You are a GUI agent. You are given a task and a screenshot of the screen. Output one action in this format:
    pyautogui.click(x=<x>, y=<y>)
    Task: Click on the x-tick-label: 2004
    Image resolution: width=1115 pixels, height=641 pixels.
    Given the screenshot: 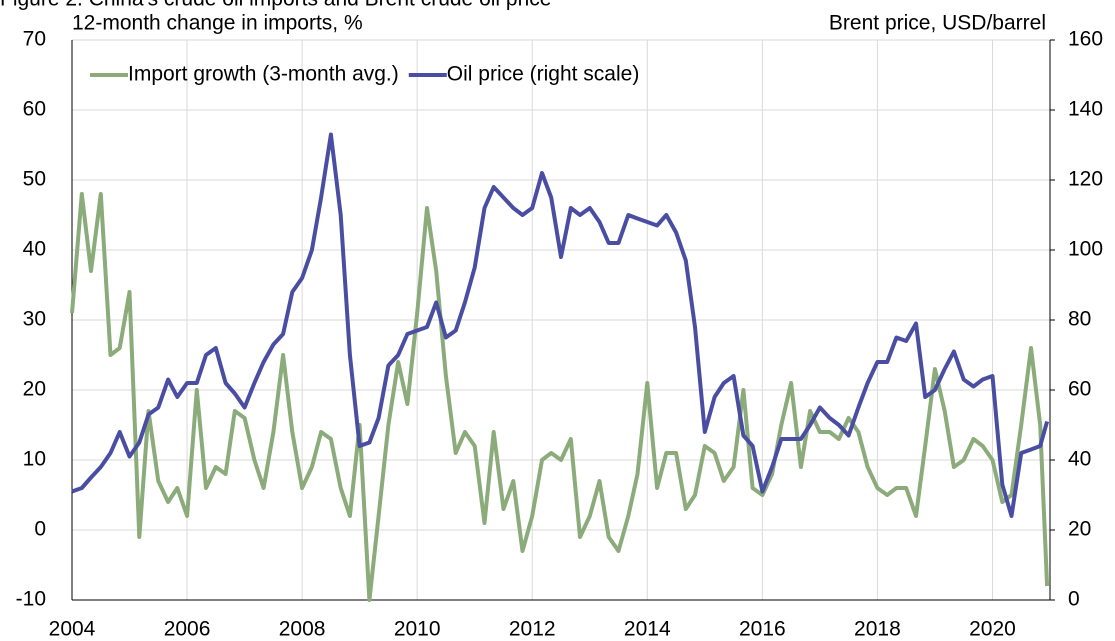 What is the action you would take?
    pyautogui.click(x=72, y=629)
    